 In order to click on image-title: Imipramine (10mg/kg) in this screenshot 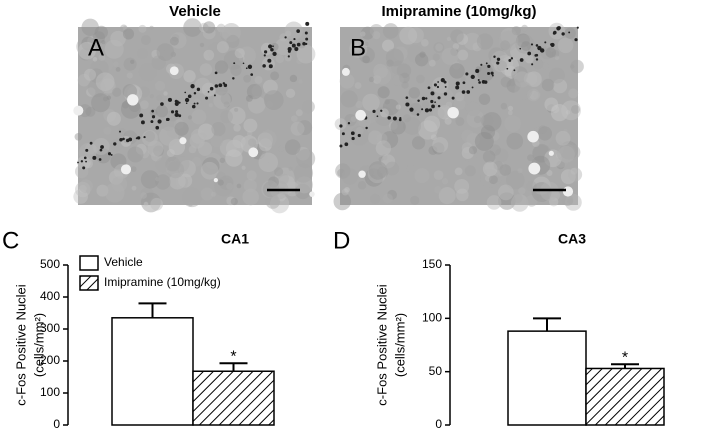, I will do `click(458, 11)`.